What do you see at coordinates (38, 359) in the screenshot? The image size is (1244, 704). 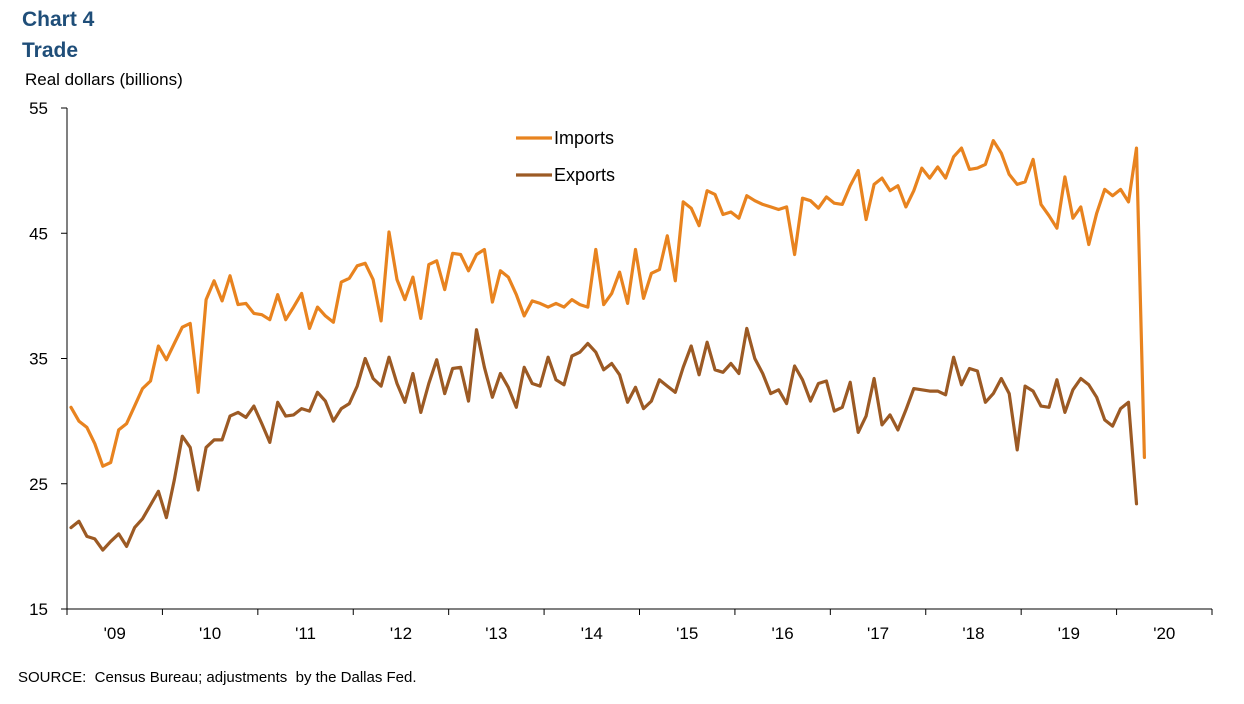 I see `y-tick-label: 35` at bounding box center [38, 359].